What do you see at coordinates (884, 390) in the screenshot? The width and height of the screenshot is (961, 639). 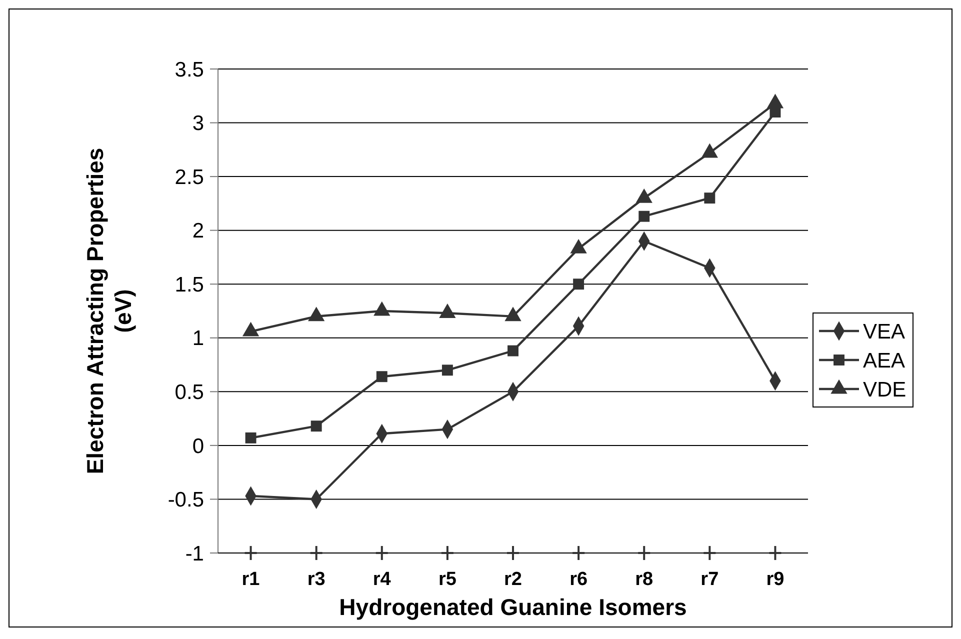 I see `legend-label: VDE` at bounding box center [884, 390].